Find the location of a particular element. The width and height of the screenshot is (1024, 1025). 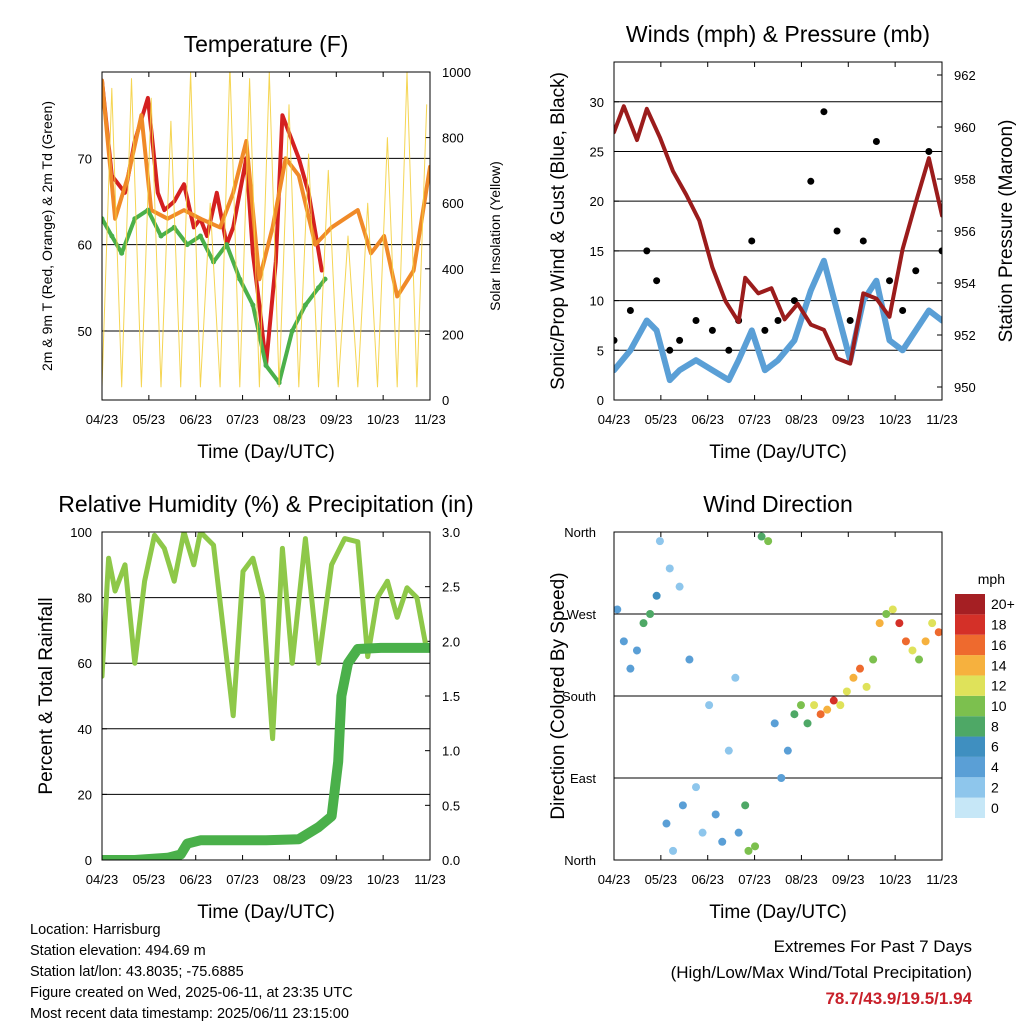

y-axis-label: 2m & 9m T (Red, Orange) & 2m Td (Green) is located at coordinates (47, 236).